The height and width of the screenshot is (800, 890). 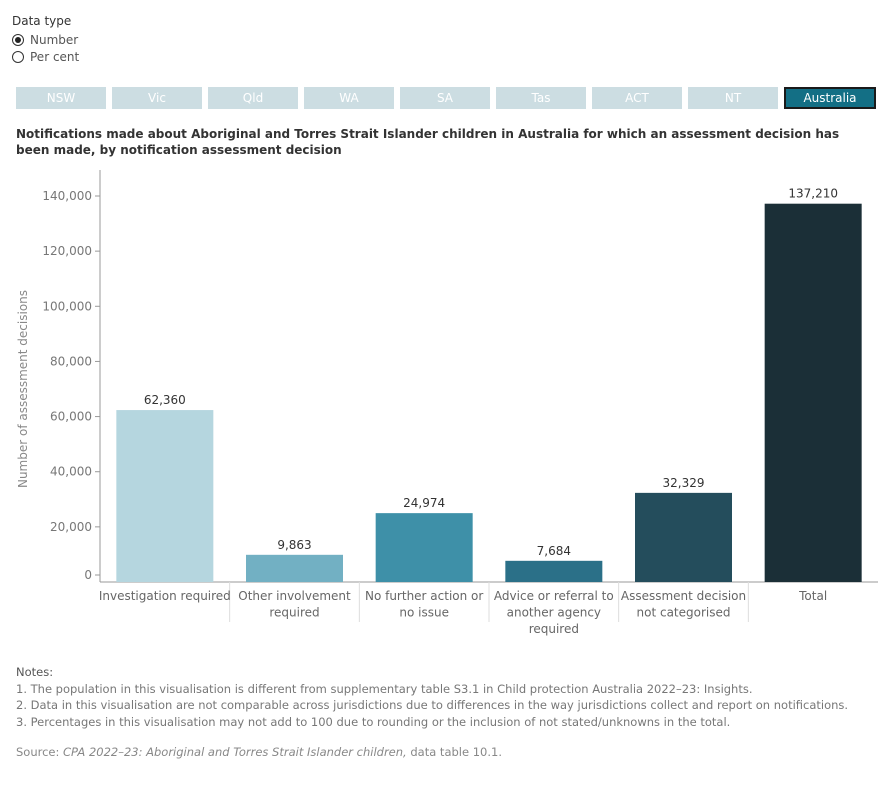 What do you see at coordinates (54, 39) in the screenshot?
I see `radio-number-label: Number` at bounding box center [54, 39].